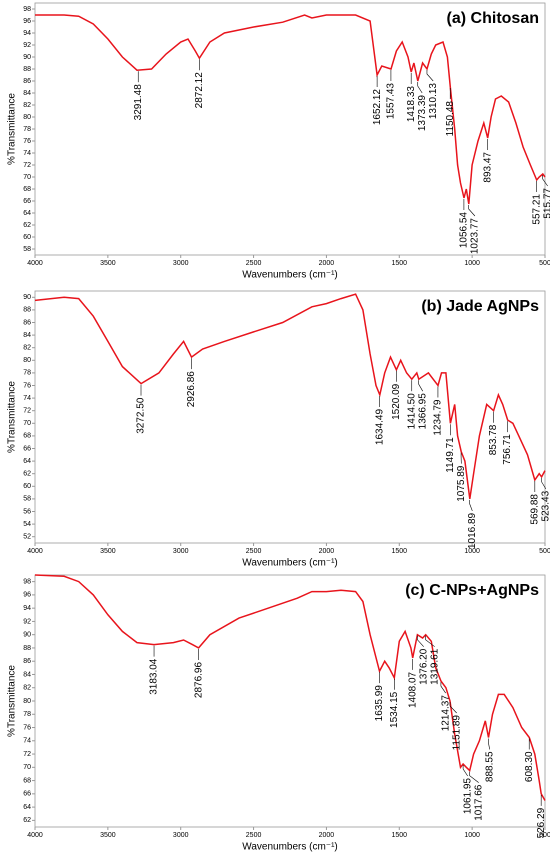 This screenshot has height=854, width=550. Describe the element at coordinates (379, 703) in the screenshot. I see `peak-label: 1635.99` at that location.